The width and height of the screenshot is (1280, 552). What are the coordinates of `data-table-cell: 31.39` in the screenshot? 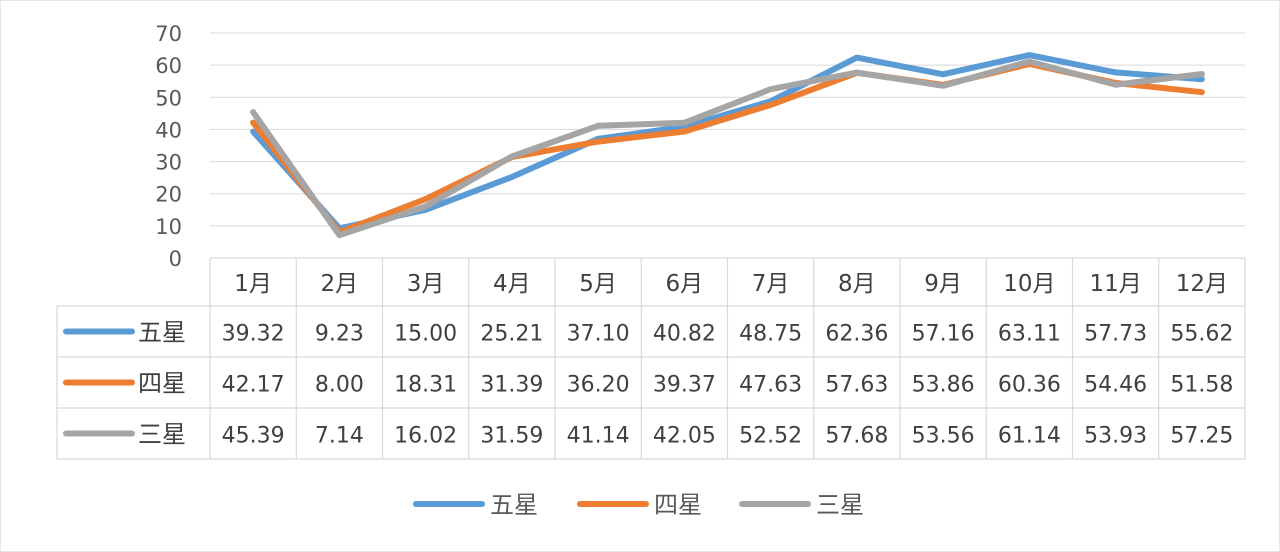 It's located at (511, 385).